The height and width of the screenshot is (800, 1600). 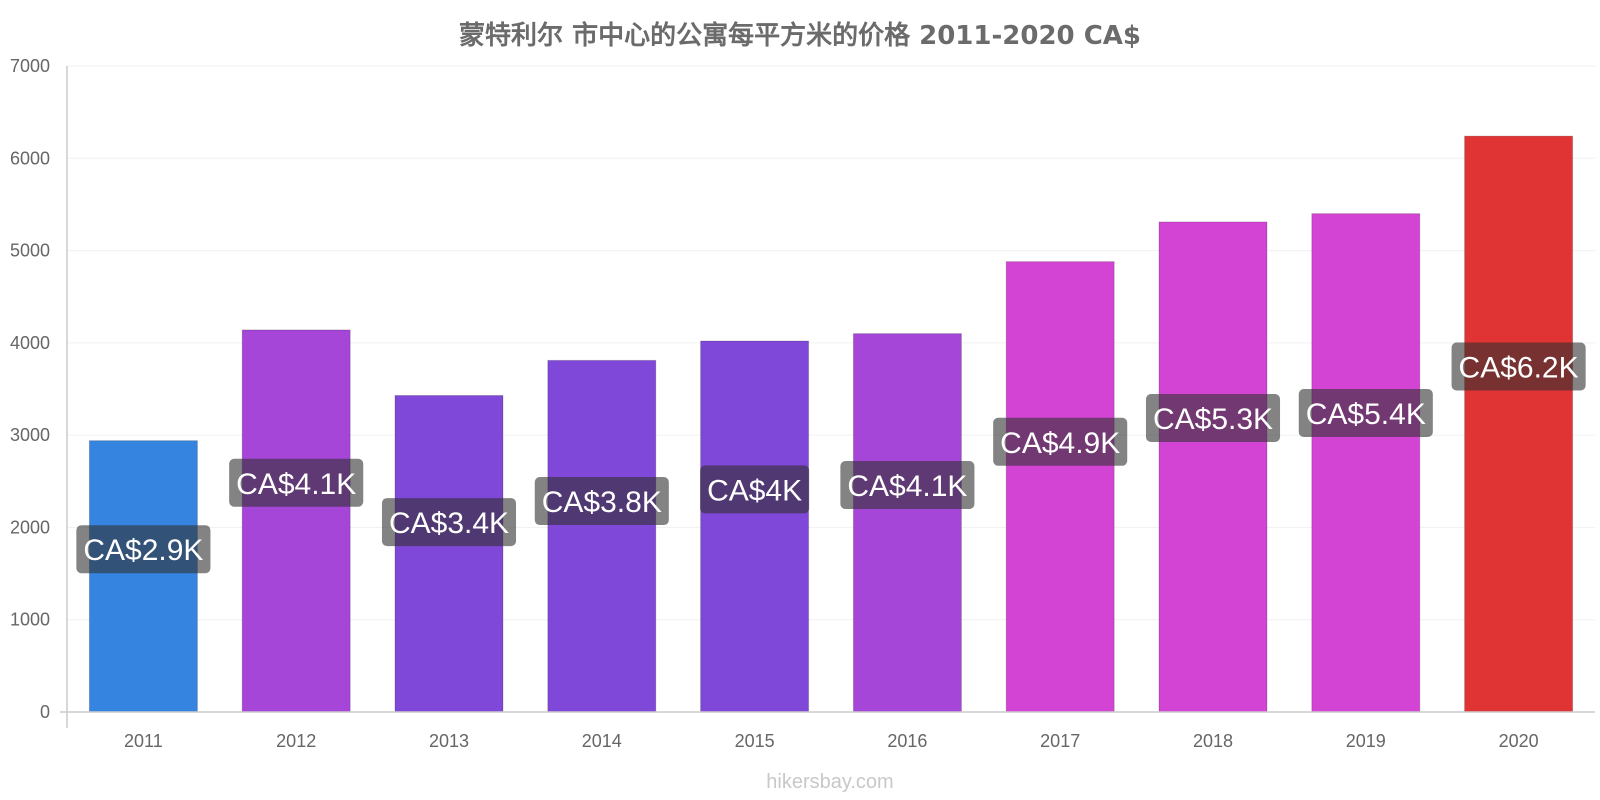 I want to click on data-label-2015: CA$4K, so click(x=755, y=489).